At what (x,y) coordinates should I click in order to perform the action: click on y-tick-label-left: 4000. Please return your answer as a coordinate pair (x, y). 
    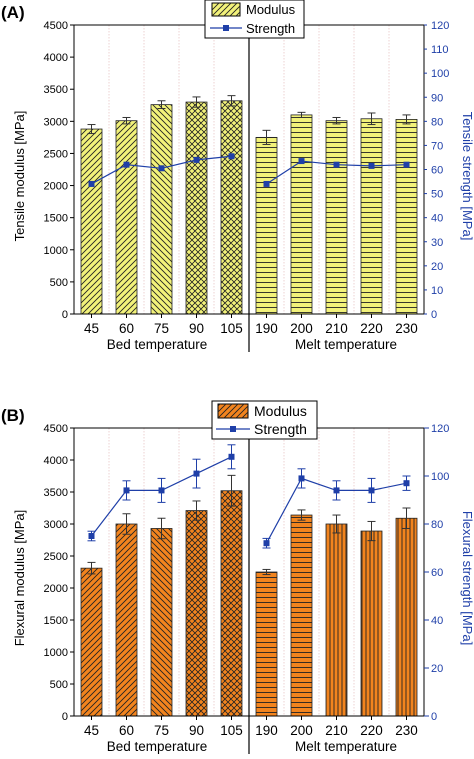
    Looking at the image, I should click on (56, 58).